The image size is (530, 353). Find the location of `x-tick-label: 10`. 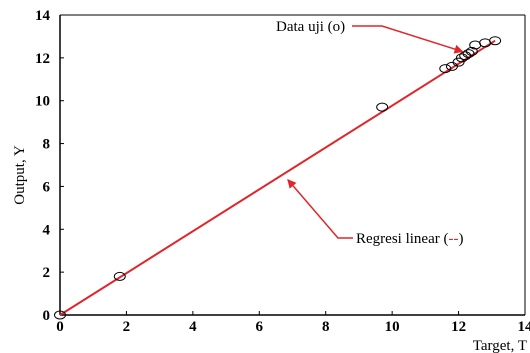

x-tick-label: 10 is located at coordinates (392, 327).